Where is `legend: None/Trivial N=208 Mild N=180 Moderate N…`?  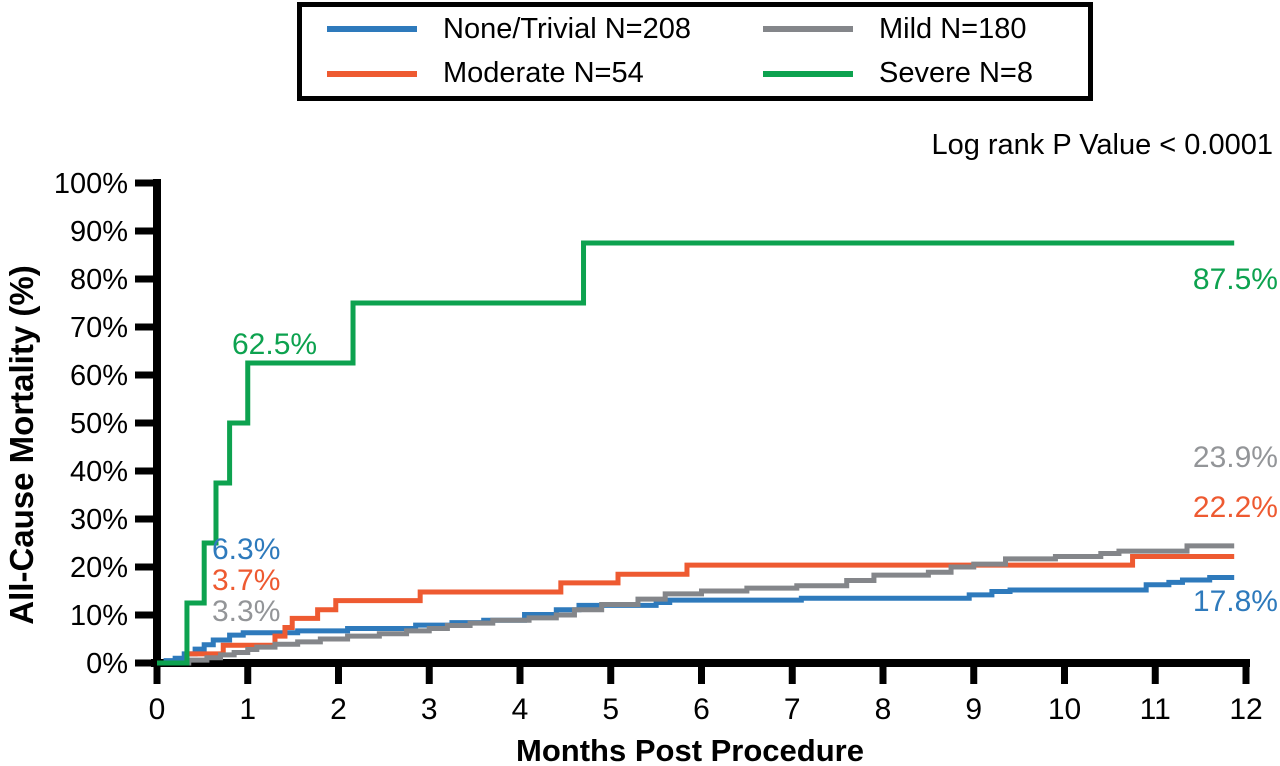 legend: None/Trivial N=208 Mild N=180 Moderate N… is located at coordinates (695, 51).